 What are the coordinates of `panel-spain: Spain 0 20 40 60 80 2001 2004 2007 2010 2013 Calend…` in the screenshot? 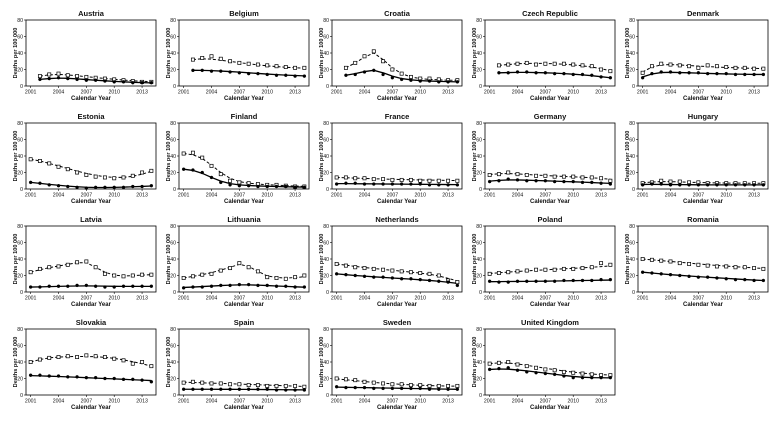 It's located at (238, 364).